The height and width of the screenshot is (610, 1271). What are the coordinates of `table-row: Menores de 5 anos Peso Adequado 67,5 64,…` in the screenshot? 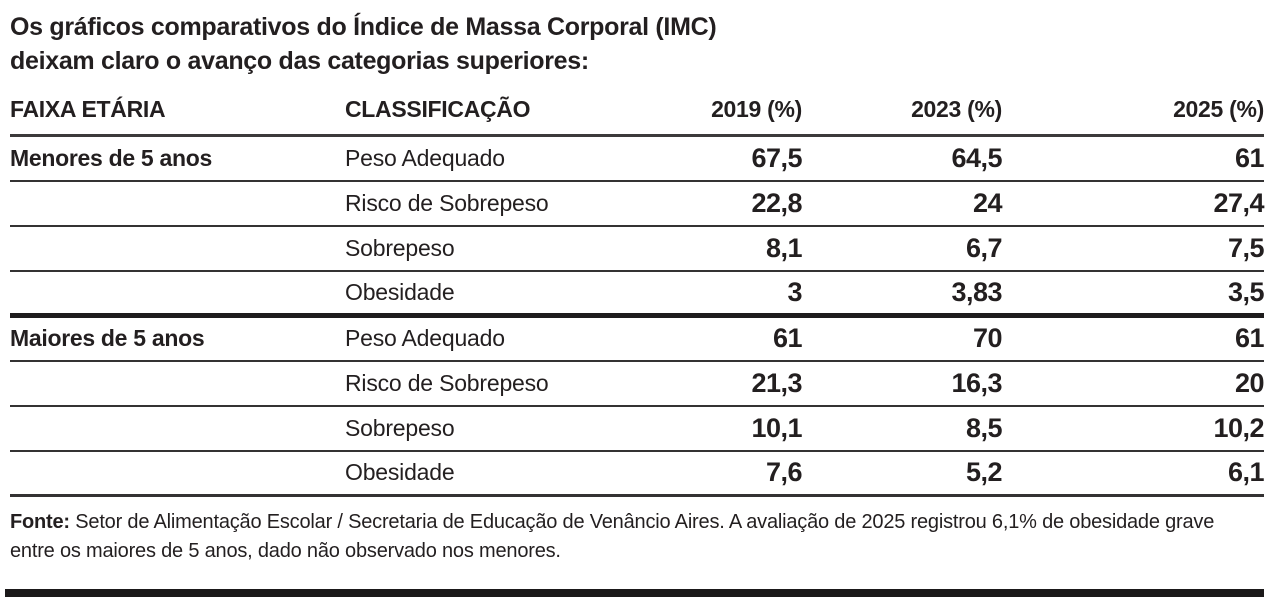 It's located at (637, 158).